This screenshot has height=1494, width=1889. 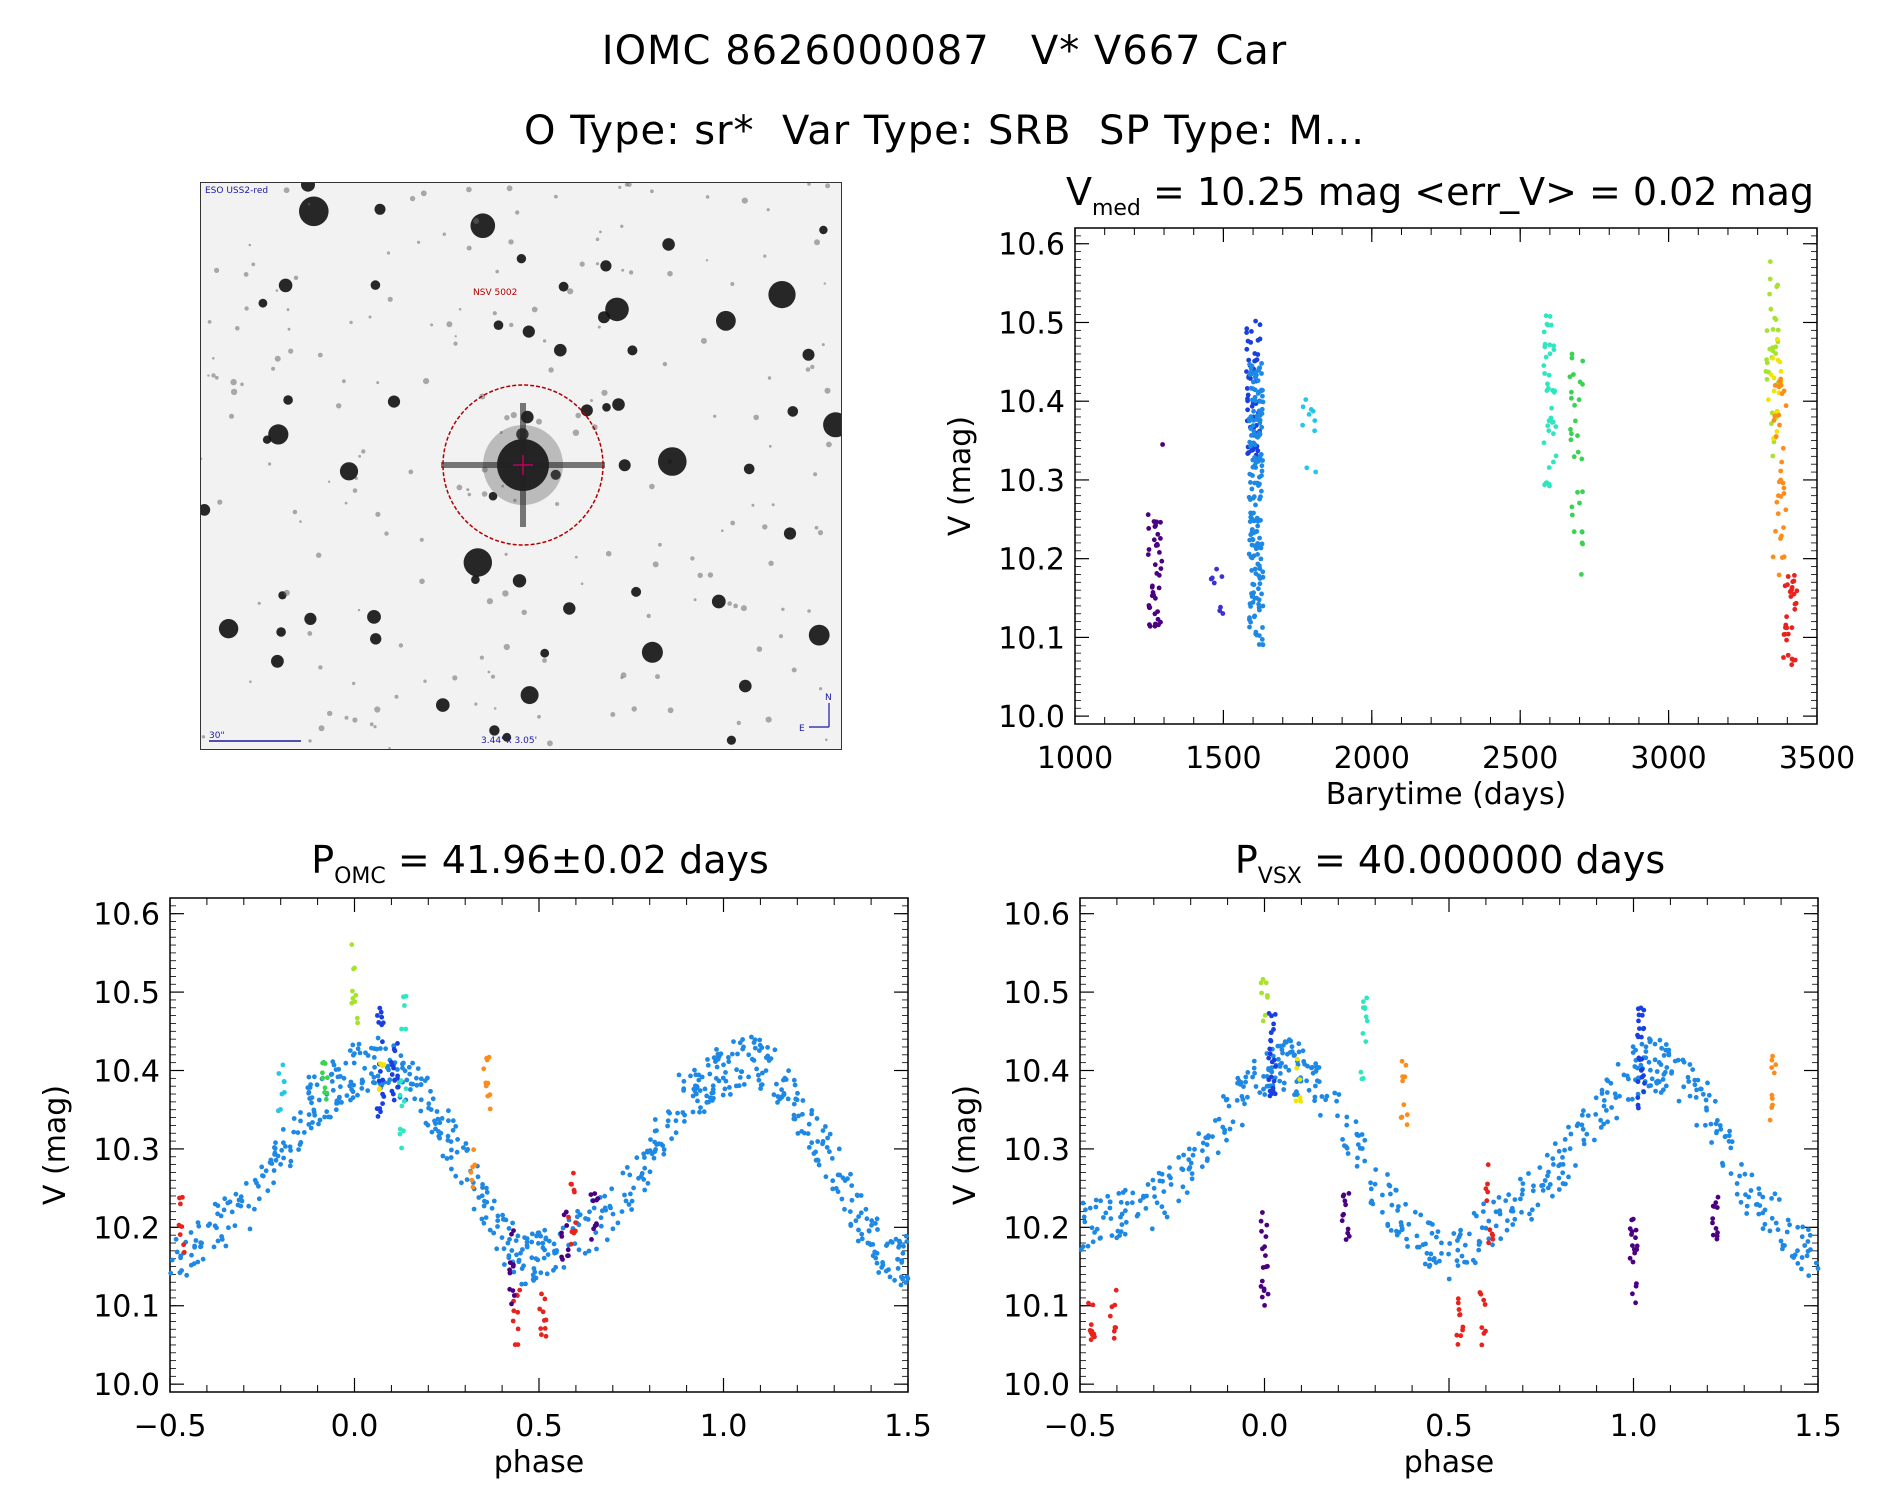 What do you see at coordinates (1031, 560) in the screenshot?
I see `lightcurve-ytick-label: 10.2` at bounding box center [1031, 560].